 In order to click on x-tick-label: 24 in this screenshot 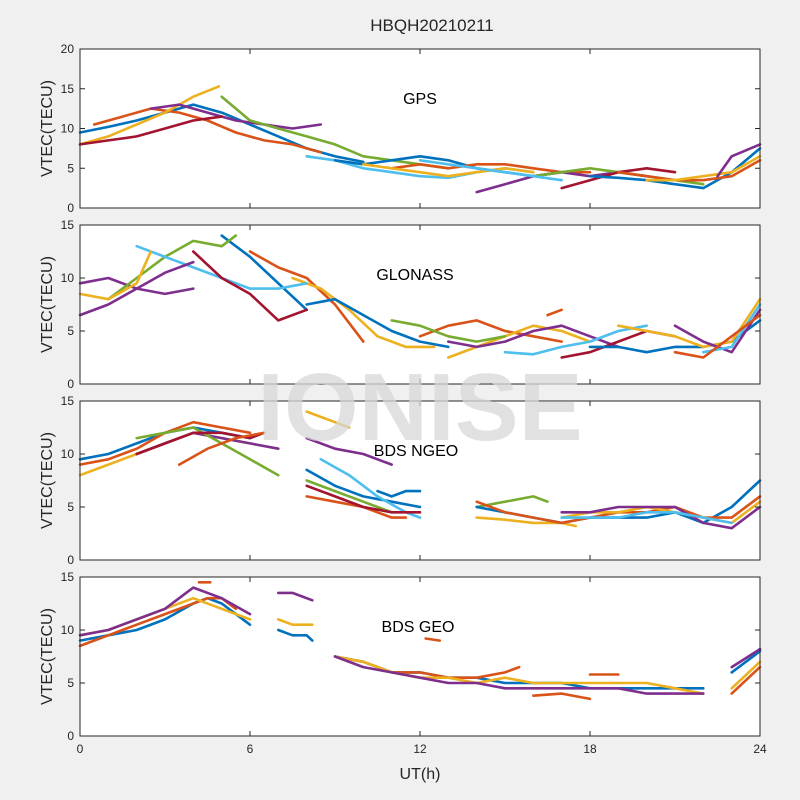, I will do `click(760, 749)`.